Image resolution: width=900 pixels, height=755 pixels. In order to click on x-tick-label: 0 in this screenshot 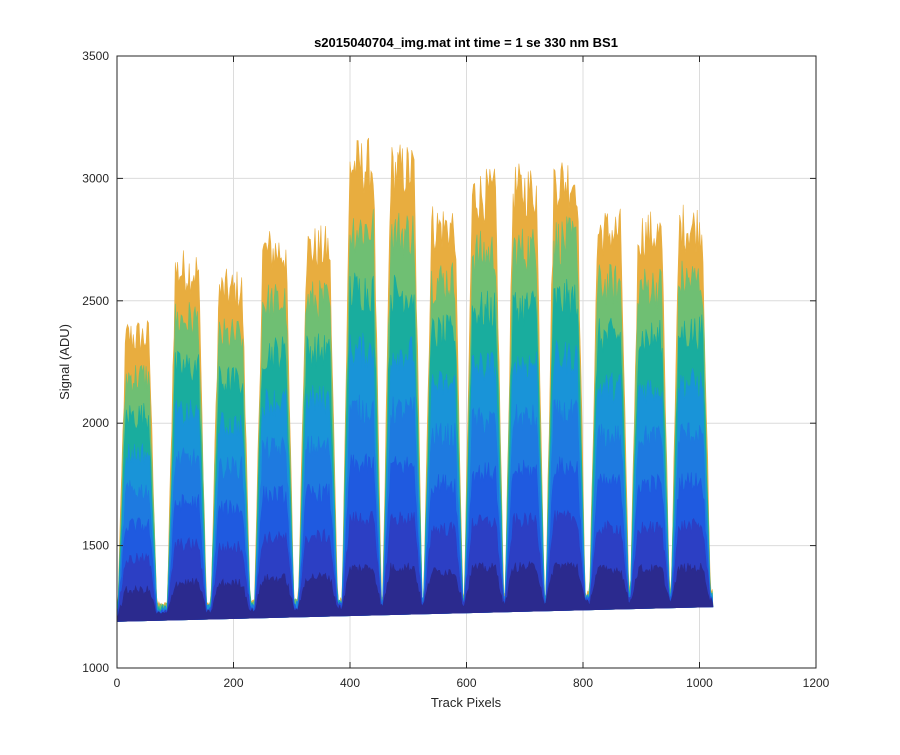, I will do `click(117, 683)`.